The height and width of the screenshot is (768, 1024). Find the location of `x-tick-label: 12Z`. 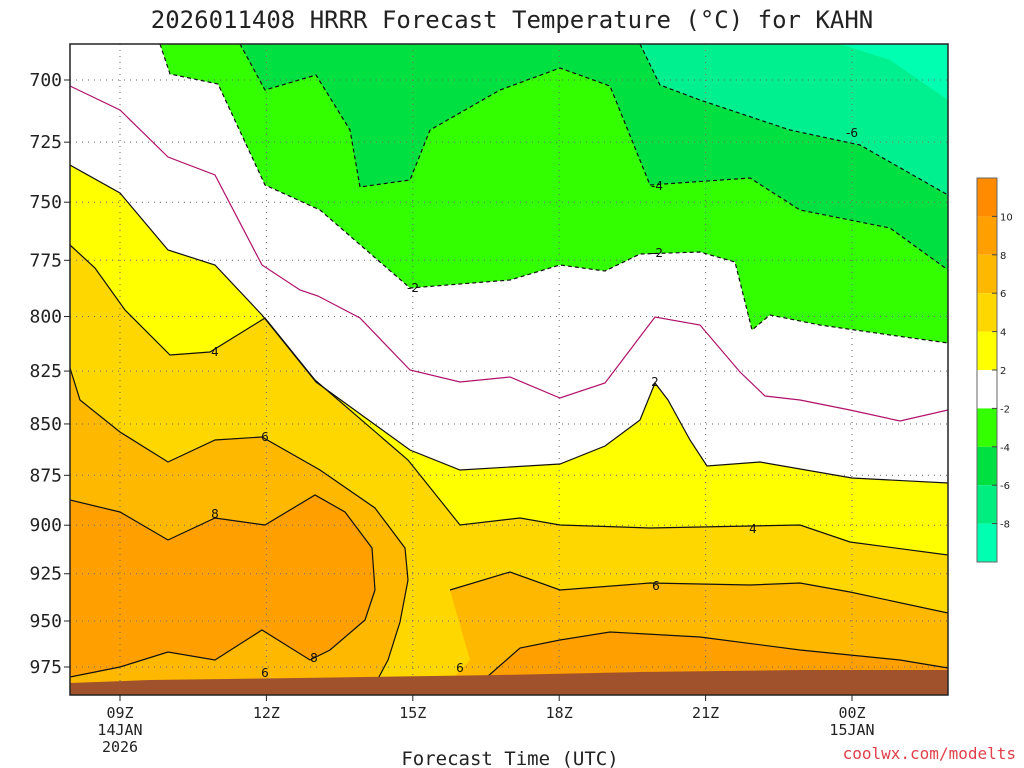

x-tick-label: 12Z is located at coordinates (266, 713).